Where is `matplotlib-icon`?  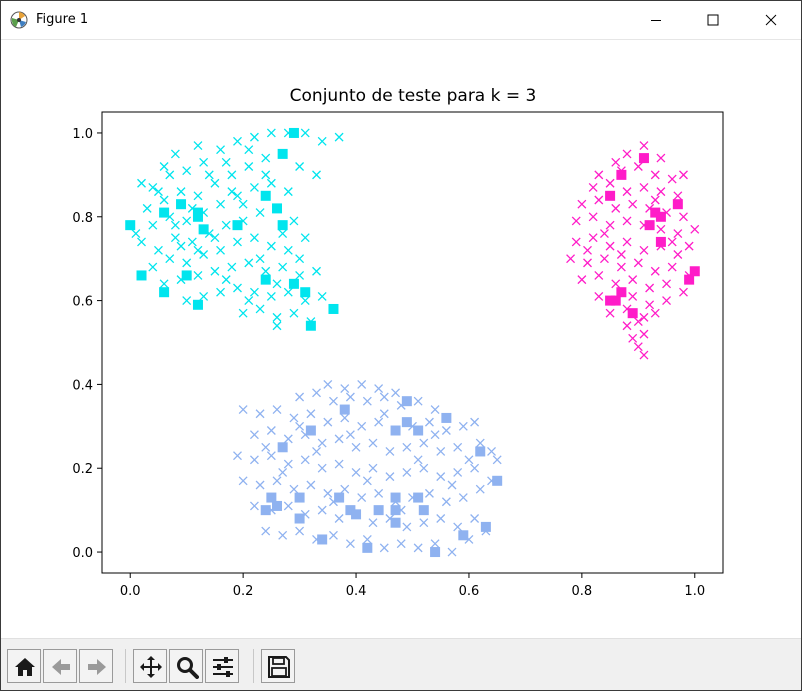
matplotlib-icon is located at coordinates (19, 20).